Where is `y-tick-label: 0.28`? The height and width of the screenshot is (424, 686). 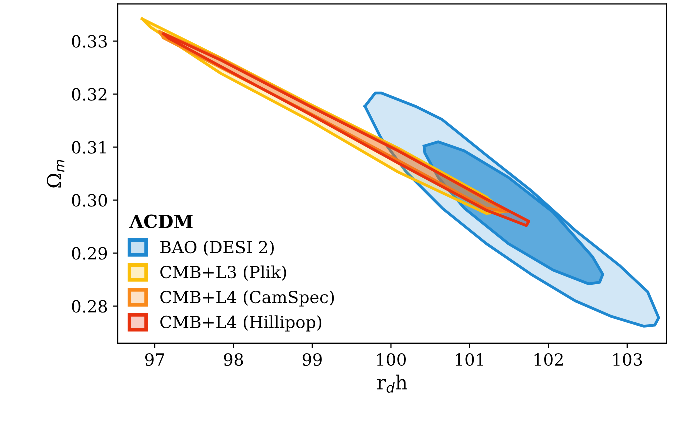
y-tick-label: 0.28 is located at coordinates (90, 306).